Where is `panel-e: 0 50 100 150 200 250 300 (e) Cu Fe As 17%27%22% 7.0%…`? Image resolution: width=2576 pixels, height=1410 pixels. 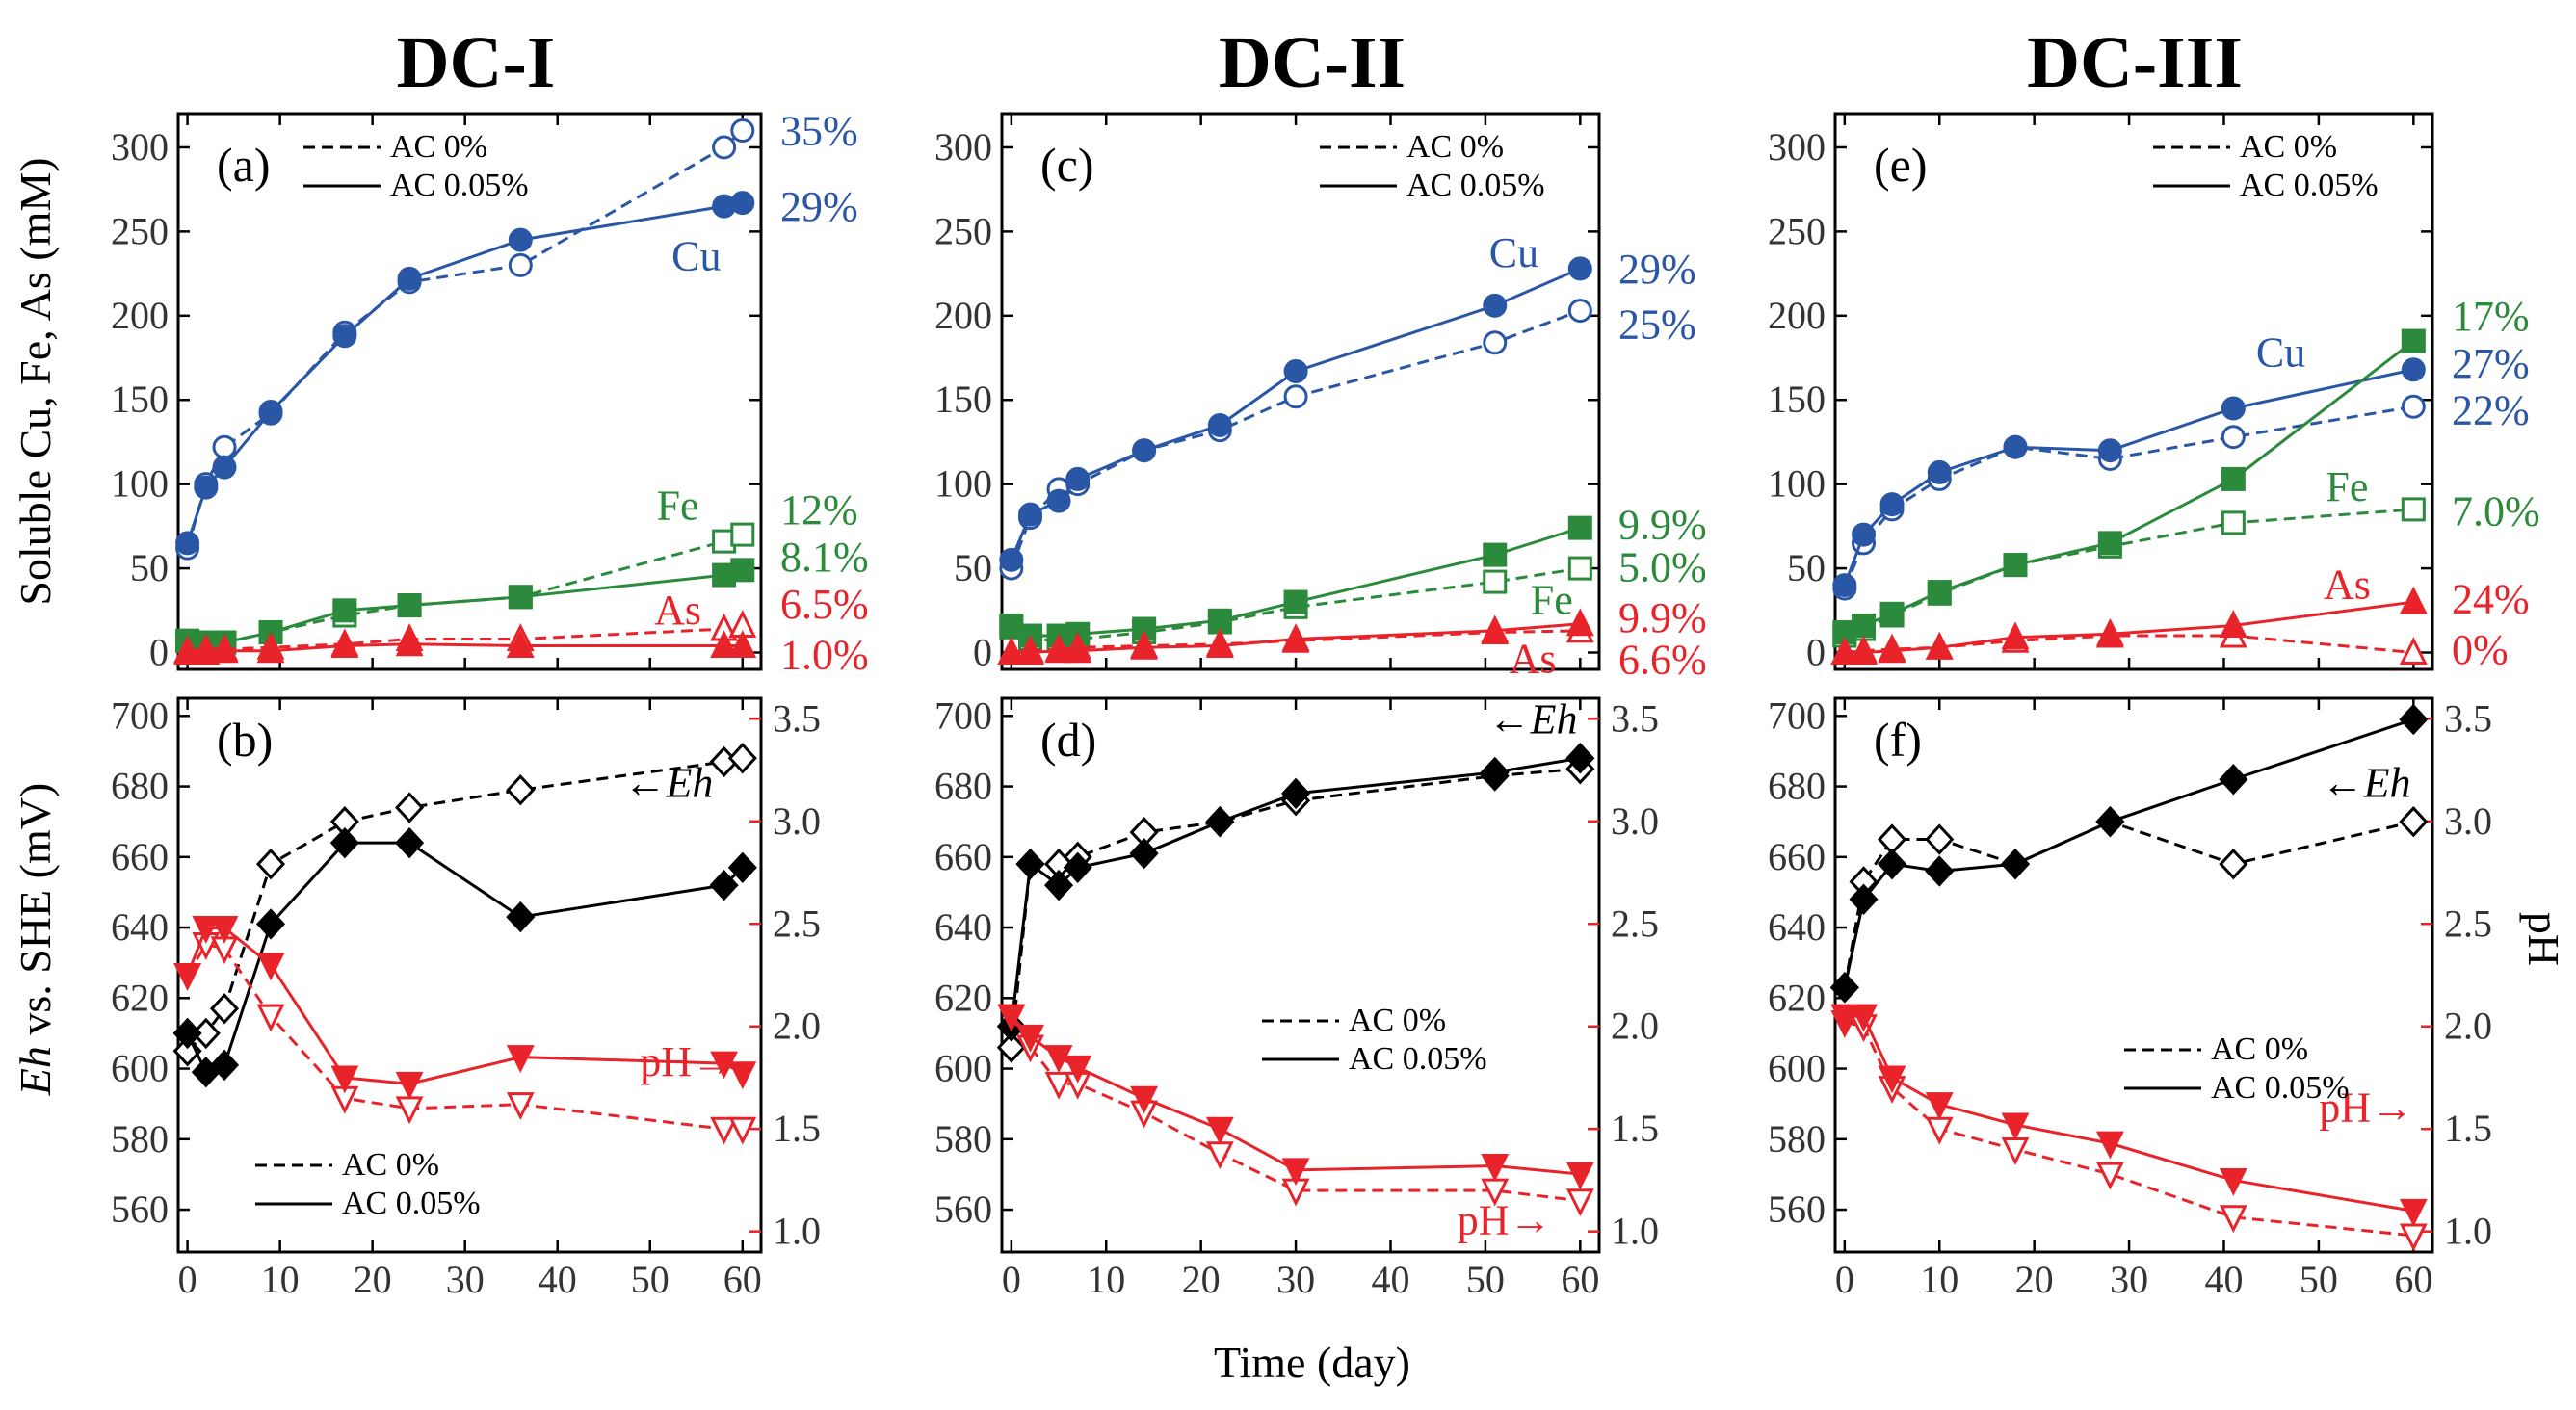 panel-e: 0 50 100 150 200 250 300 (e) Cu Fe As 17%27%22% 7.0%… is located at coordinates (2154, 393).